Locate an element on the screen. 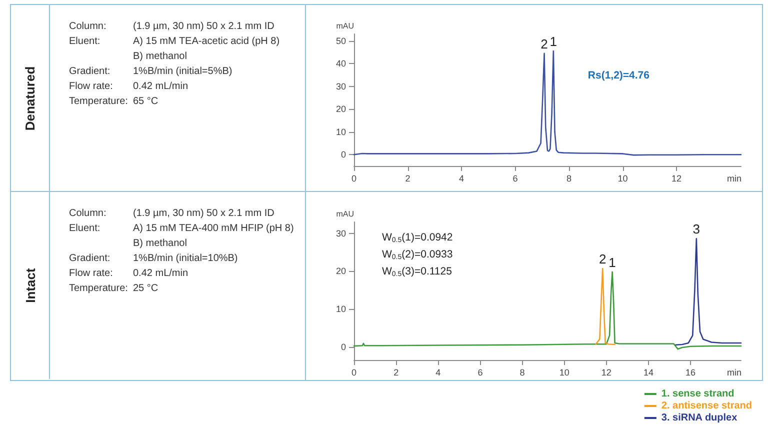  text: Gradient: 1%B/min (initial=5%B) is located at coordinates (150, 71).